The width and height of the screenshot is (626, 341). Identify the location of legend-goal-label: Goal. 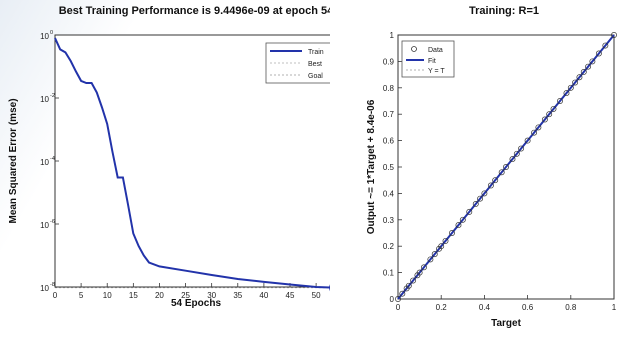
(315, 76).